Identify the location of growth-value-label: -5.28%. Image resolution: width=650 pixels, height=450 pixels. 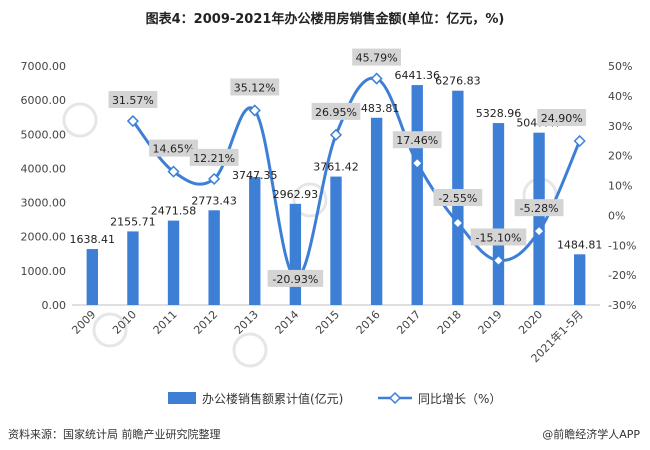
(539, 208).